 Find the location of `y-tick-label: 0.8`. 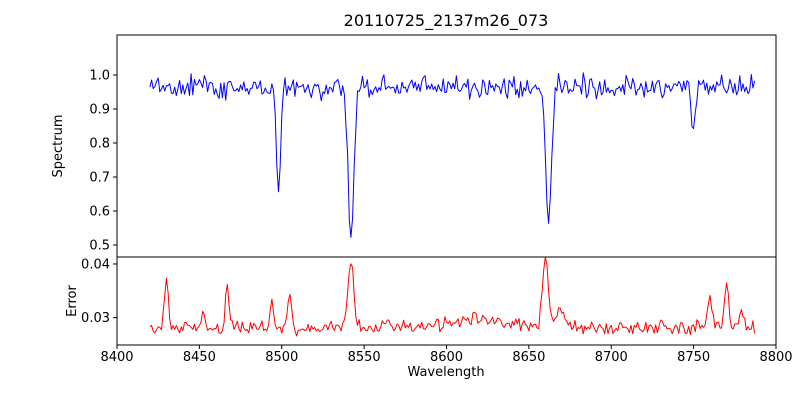

y-tick-label: 0.8 is located at coordinates (99, 143).